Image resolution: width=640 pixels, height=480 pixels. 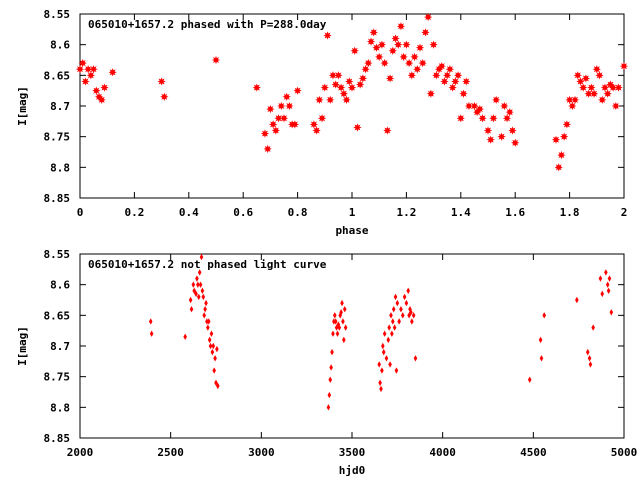 What do you see at coordinates (243, 212) in the screenshot?
I see `x-tick-label: 0.6` at bounding box center [243, 212].